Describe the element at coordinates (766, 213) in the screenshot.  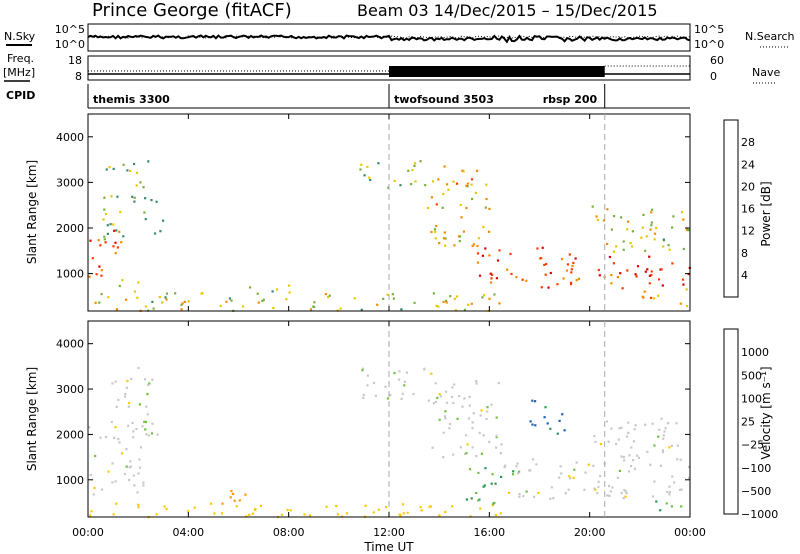
I see `power-colorbar-label: Power [dB]` at that location.